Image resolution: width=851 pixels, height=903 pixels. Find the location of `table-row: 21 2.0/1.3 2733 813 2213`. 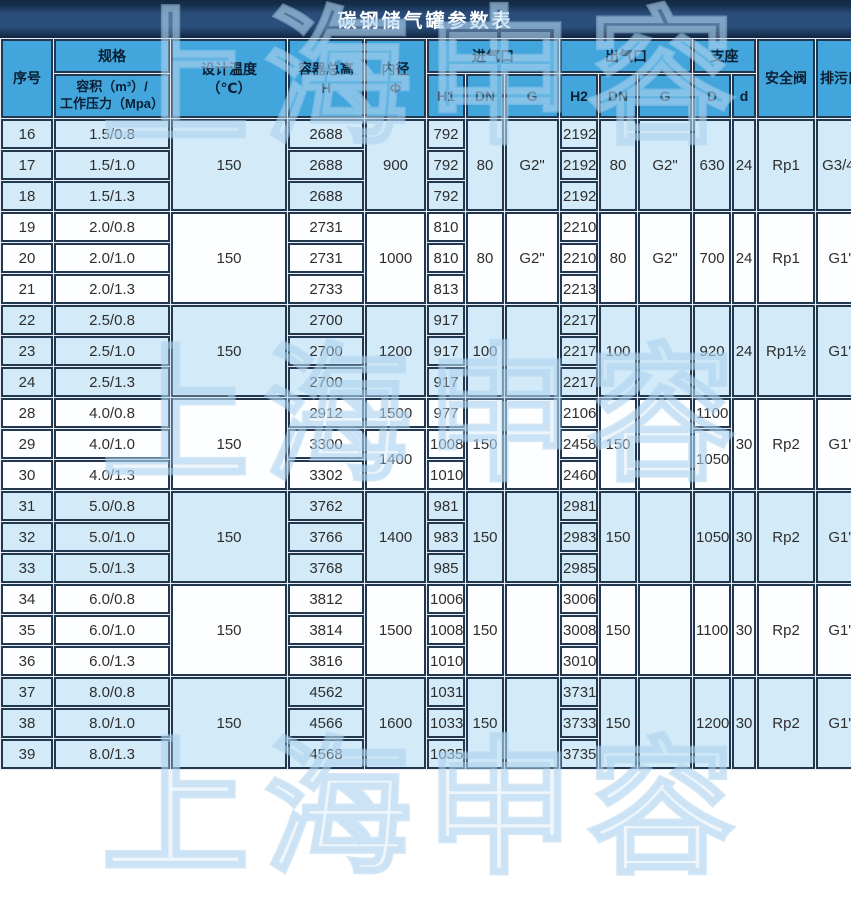

table-row: 21 2.0/1.3 2733 813 2213 is located at coordinates (426, 289).